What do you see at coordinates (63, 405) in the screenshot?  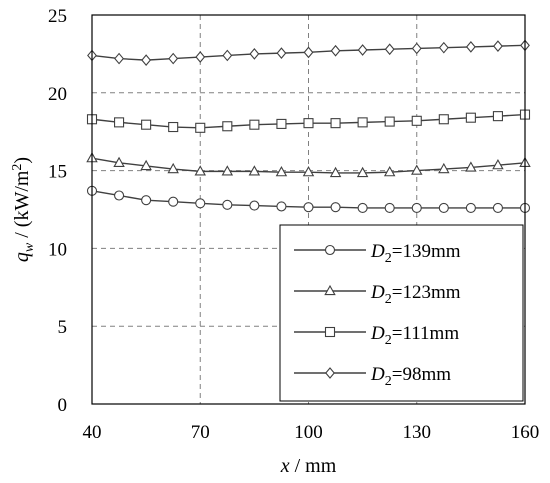 I see `y-tick-label: 0` at bounding box center [63, 405].